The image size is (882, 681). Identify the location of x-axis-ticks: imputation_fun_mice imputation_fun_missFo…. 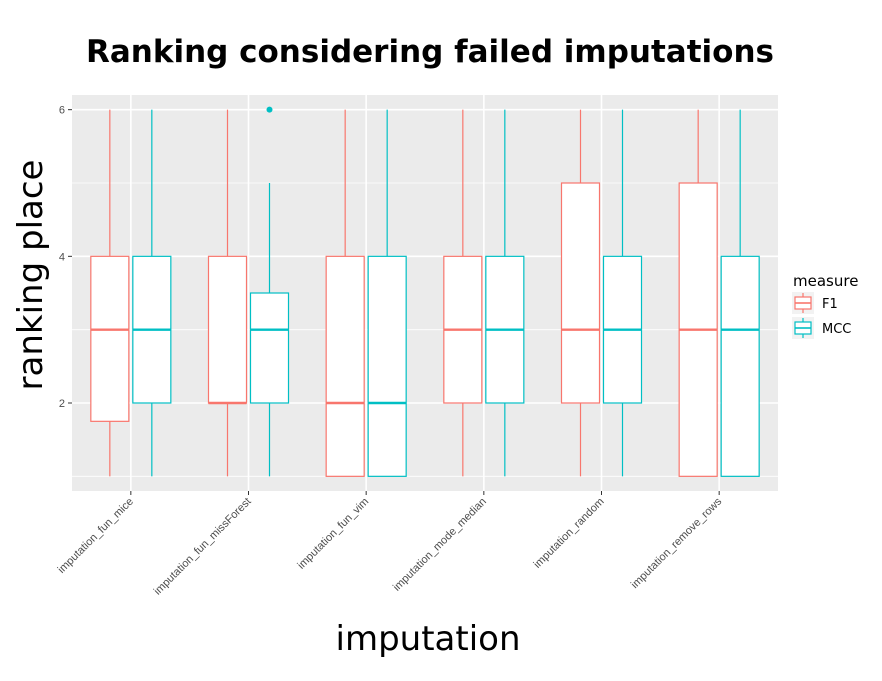
(390, 544).